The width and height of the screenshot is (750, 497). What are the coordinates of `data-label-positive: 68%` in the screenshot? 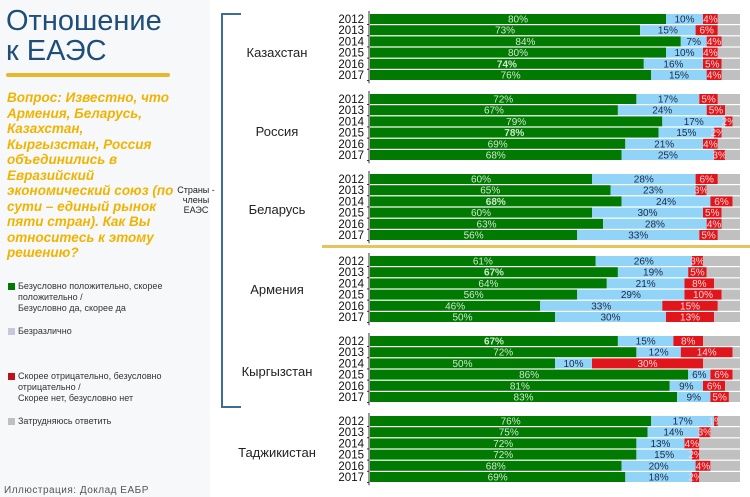 It's located at (496, 156).